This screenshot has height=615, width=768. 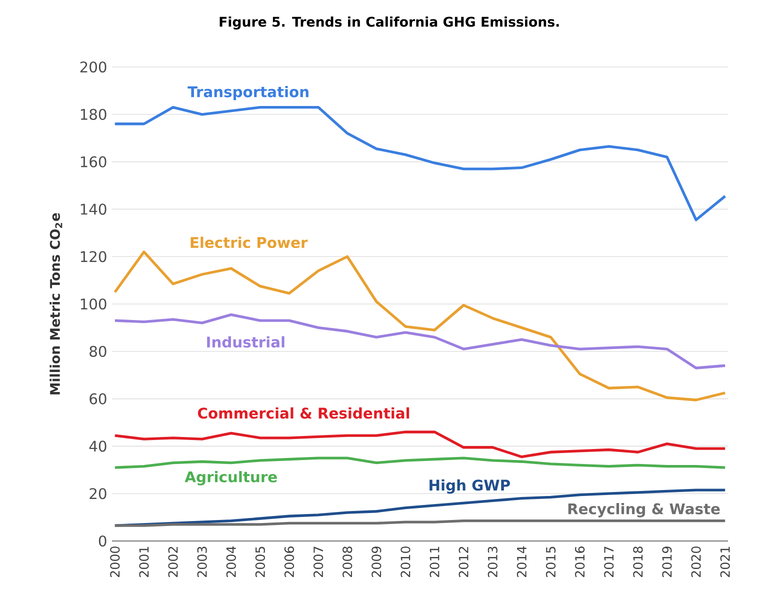 What do you see at coordinates (696, 562) in the screenshot?
I see `x-tick-label: 2020` at bounding box center [696, 562].